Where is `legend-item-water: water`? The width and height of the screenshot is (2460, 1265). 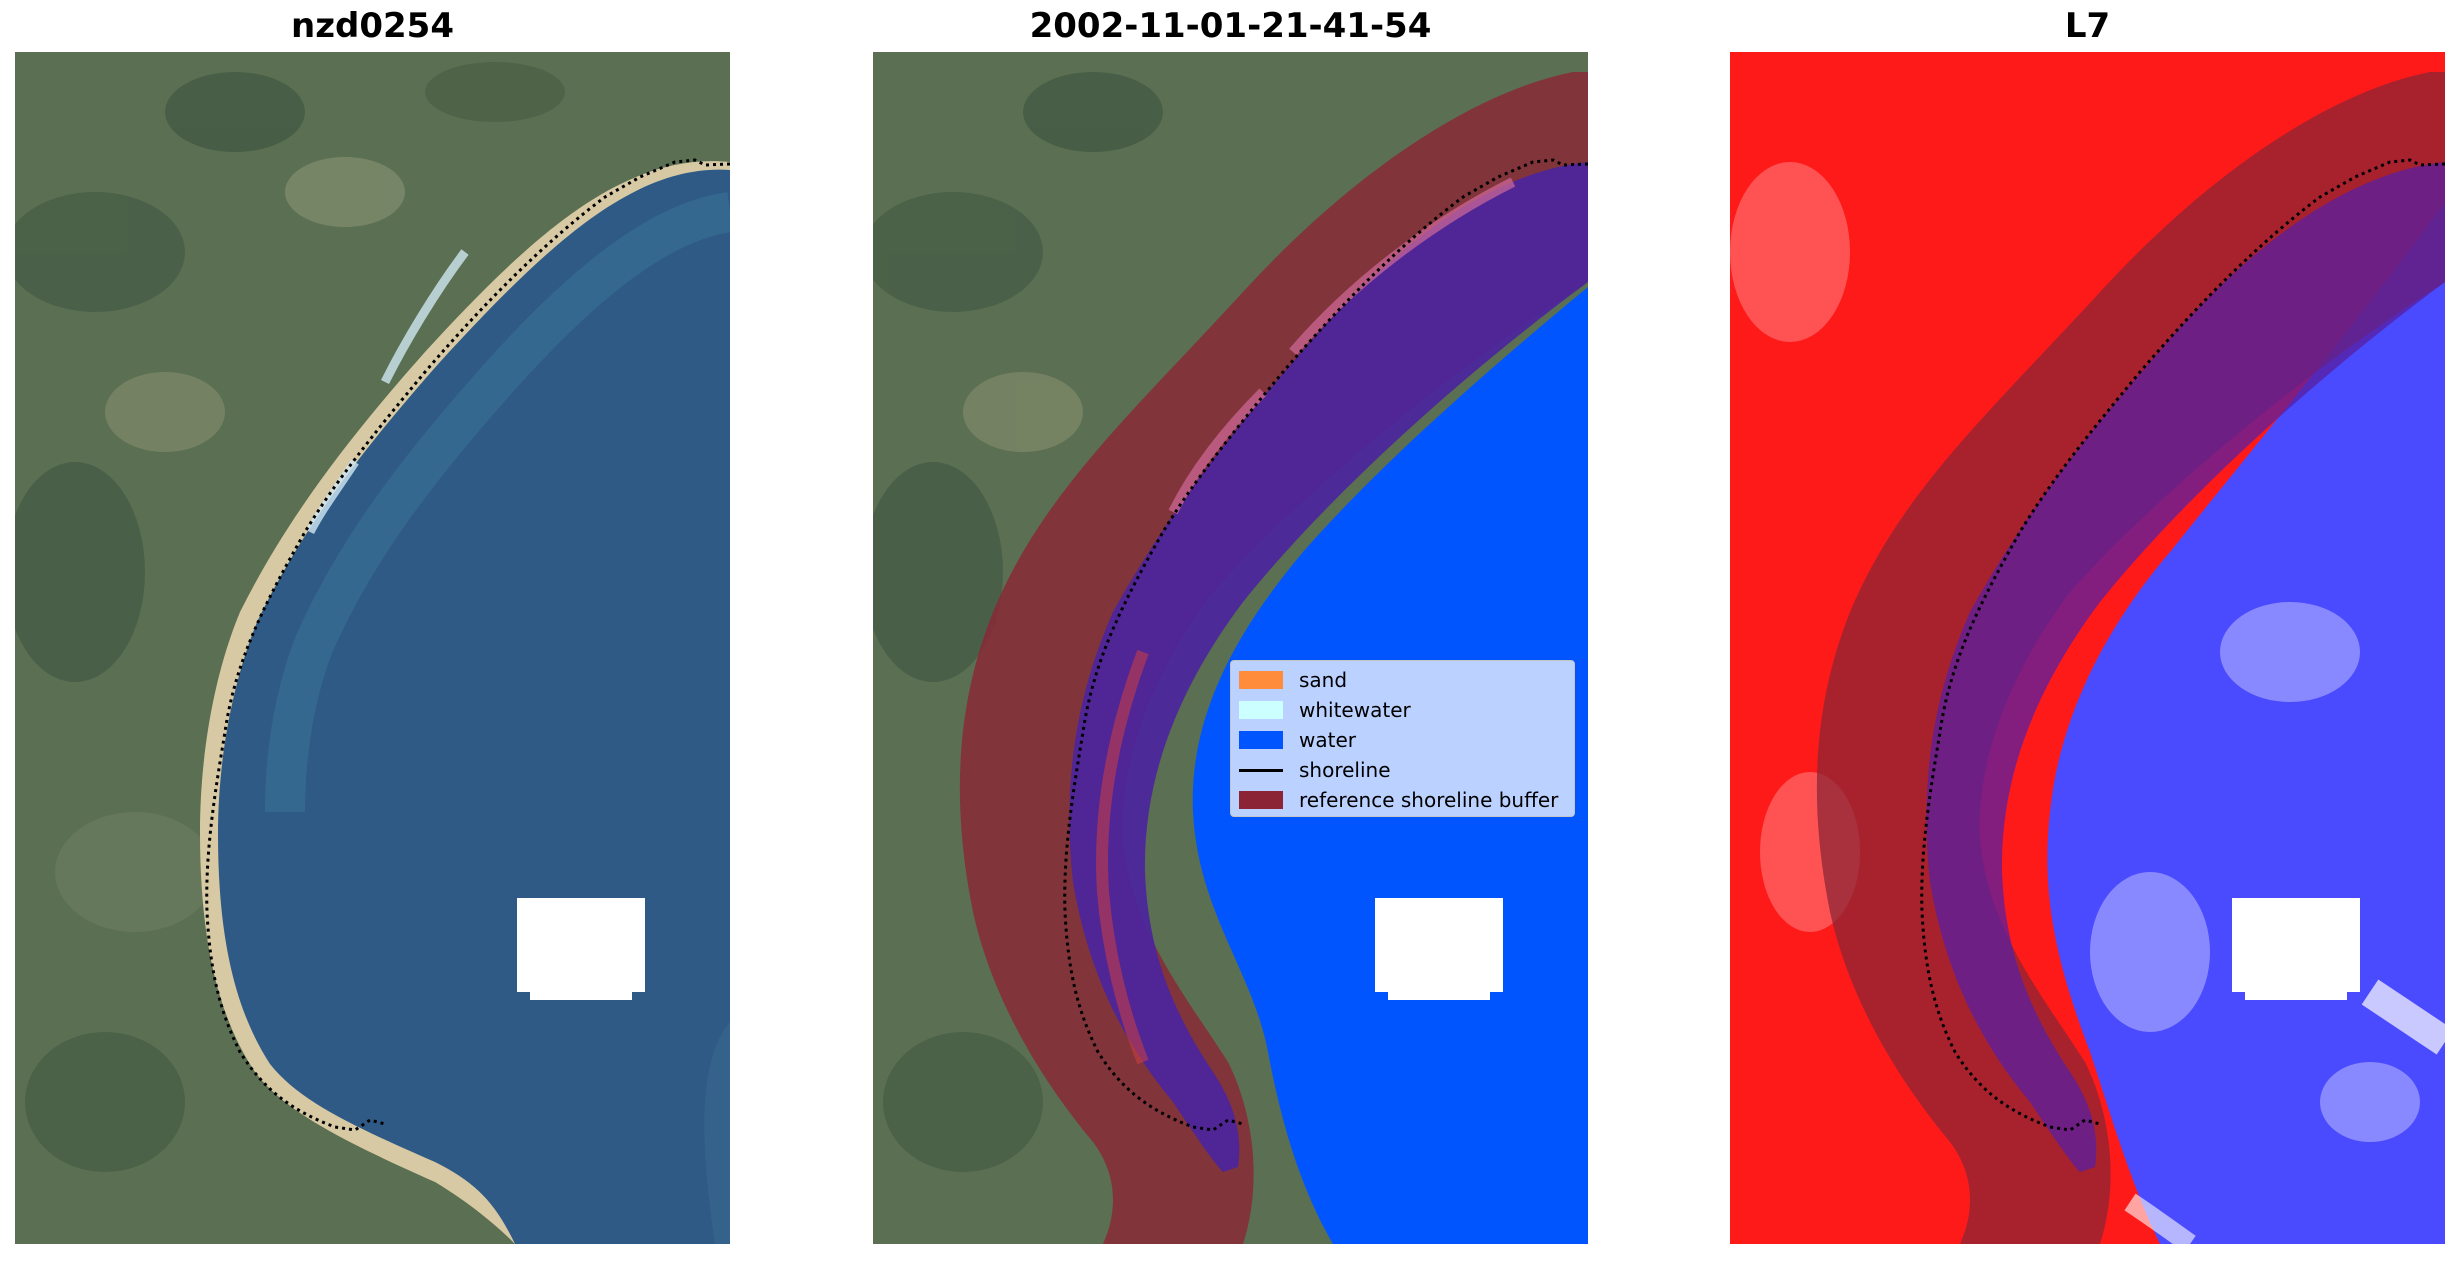 legend-item-water: water is located at coordinates (1402, 740).